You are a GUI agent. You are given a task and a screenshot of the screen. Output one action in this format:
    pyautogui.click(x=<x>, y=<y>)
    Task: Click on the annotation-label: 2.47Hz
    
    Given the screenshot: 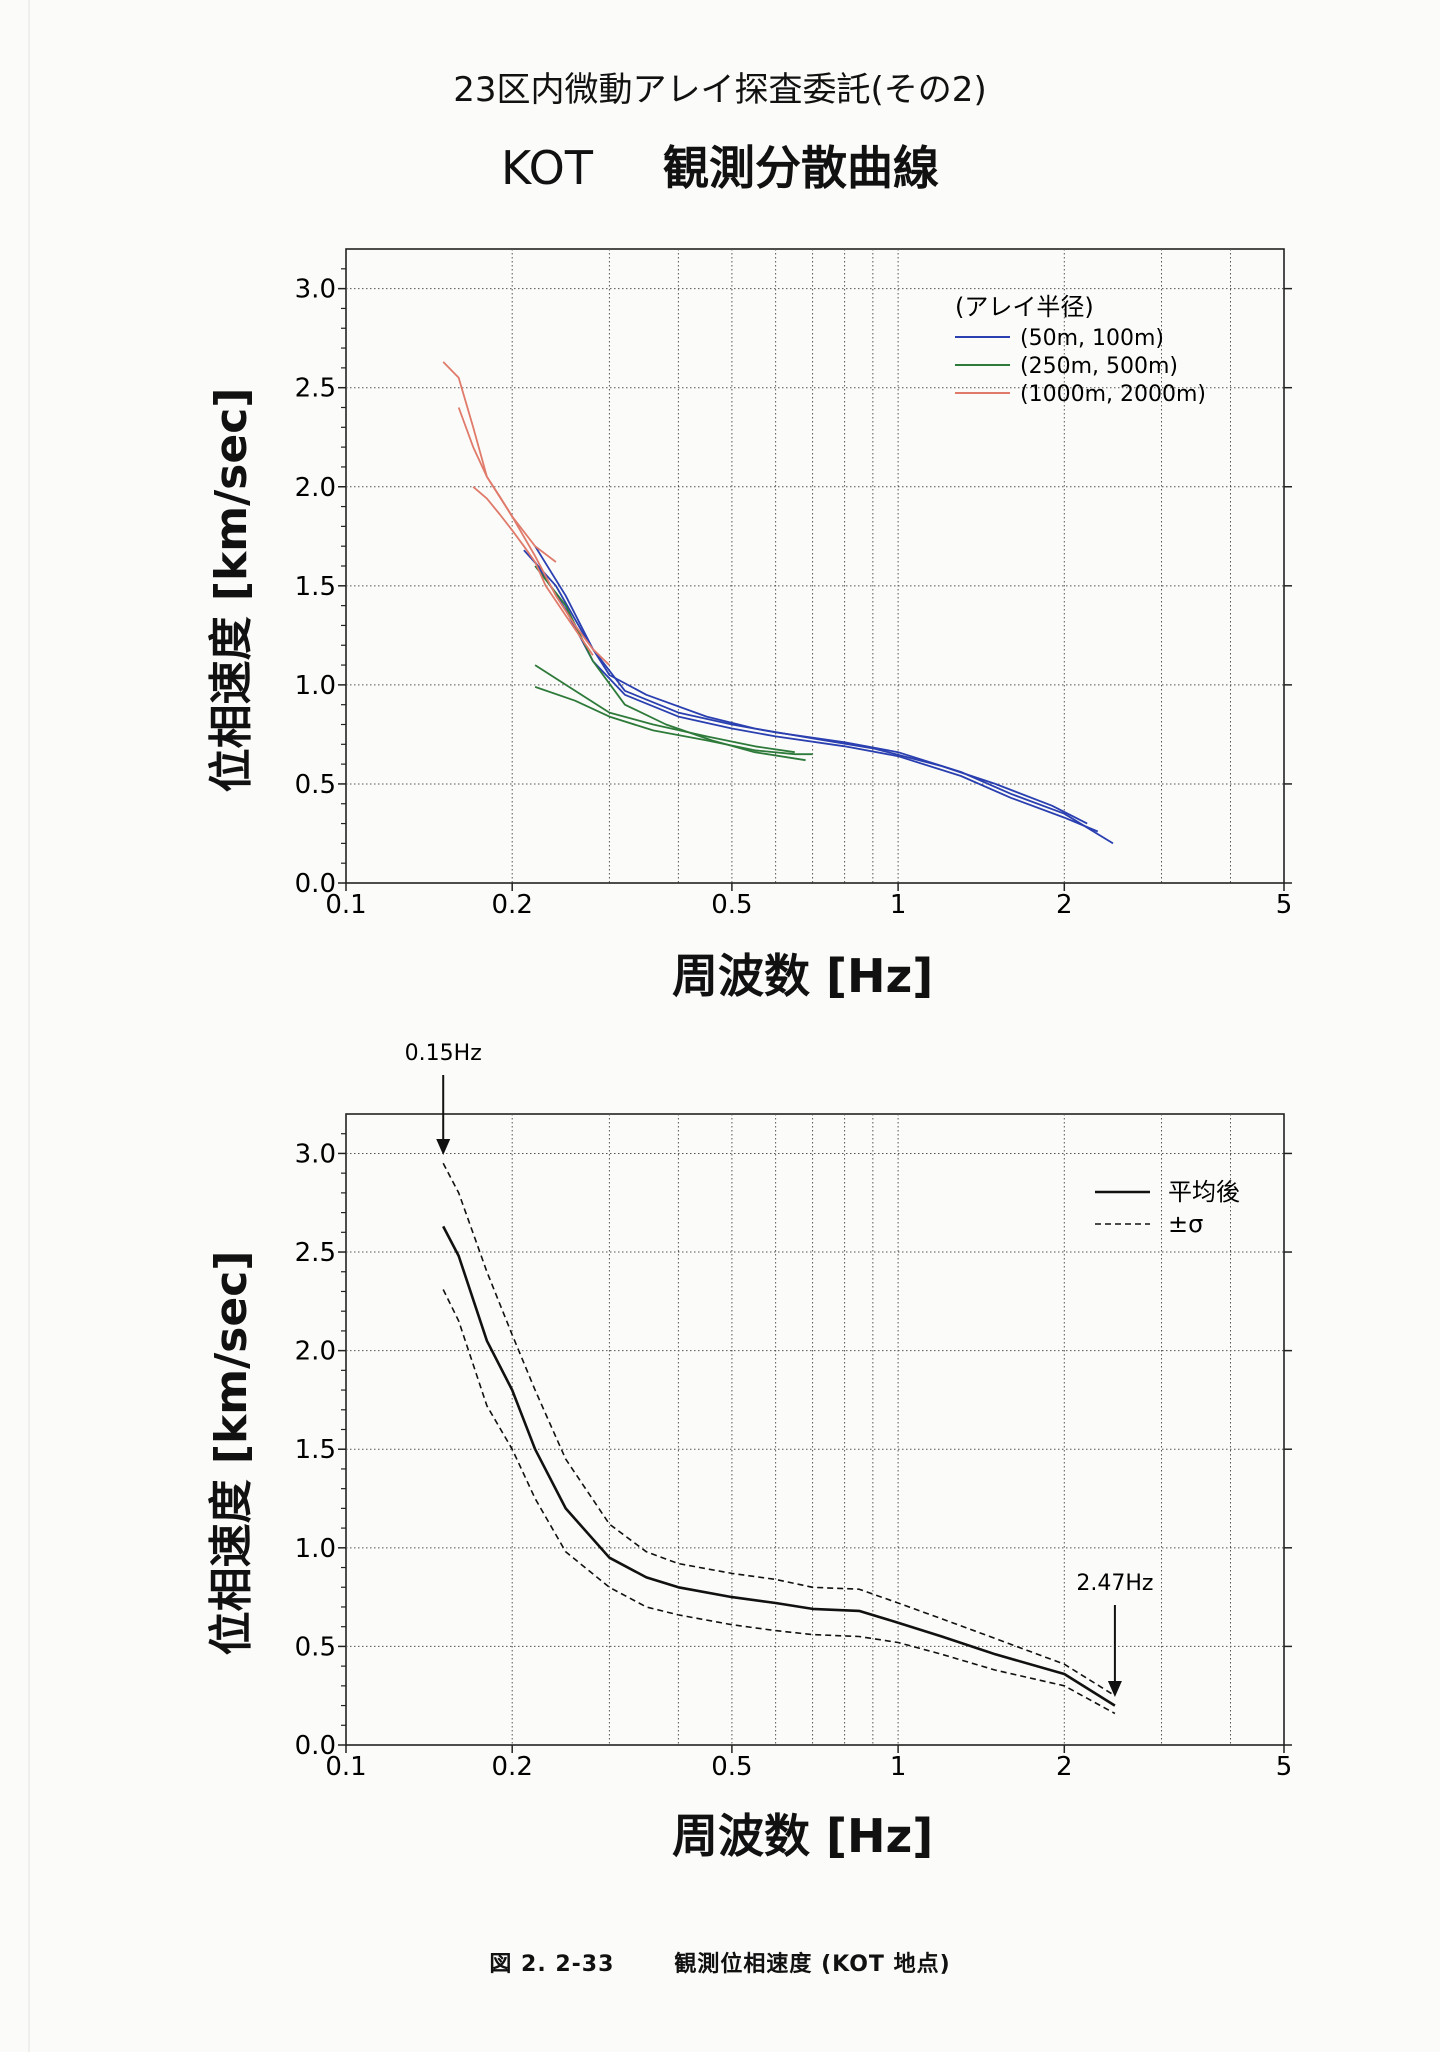 What is the action you would take?
    pyautogui.click(x=1114, y=1583)
    